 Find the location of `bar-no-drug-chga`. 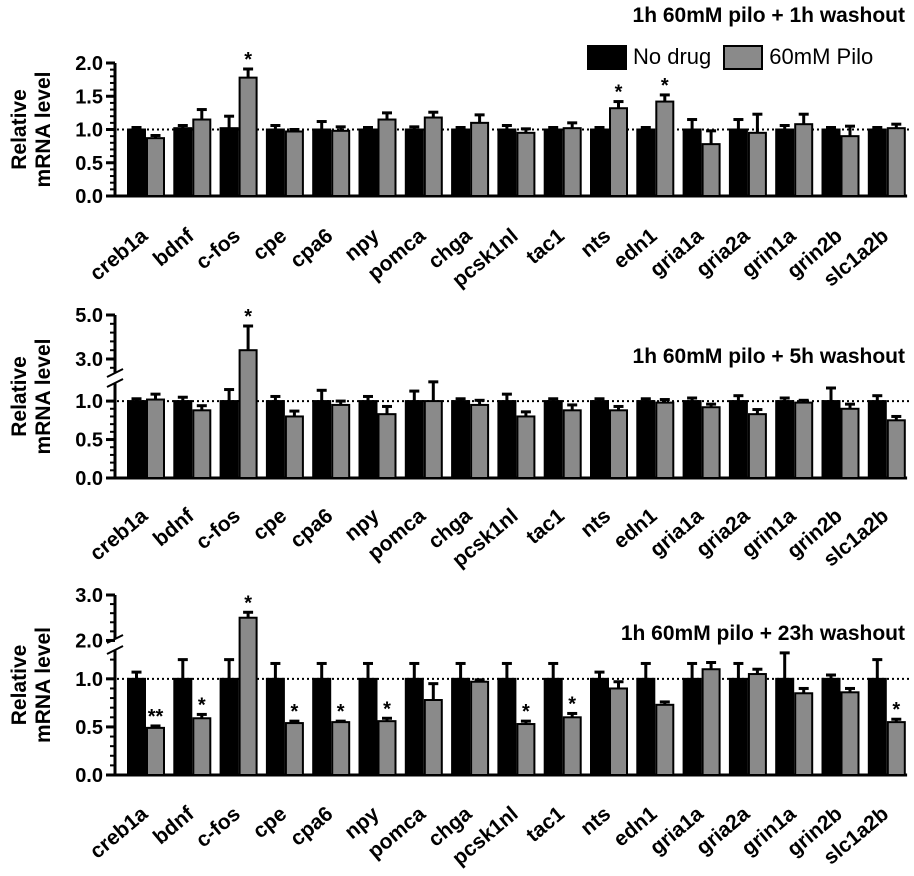

bar-no-drug-chga is located at coordinates (461, 440).